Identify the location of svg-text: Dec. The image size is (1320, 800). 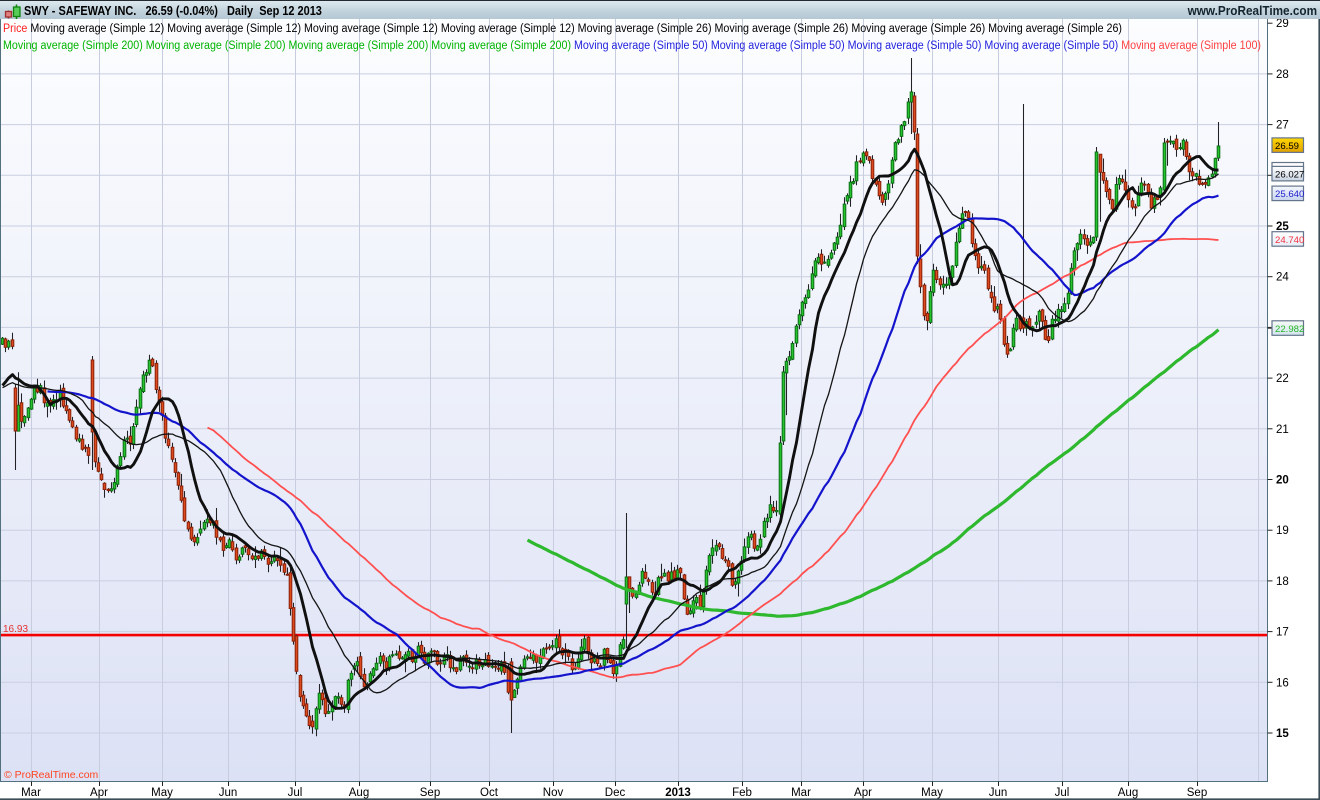
(615, 793).